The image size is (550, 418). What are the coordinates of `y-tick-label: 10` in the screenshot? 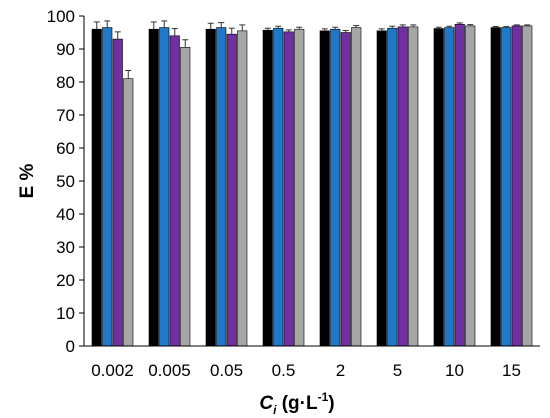 It's located at (65, 313).